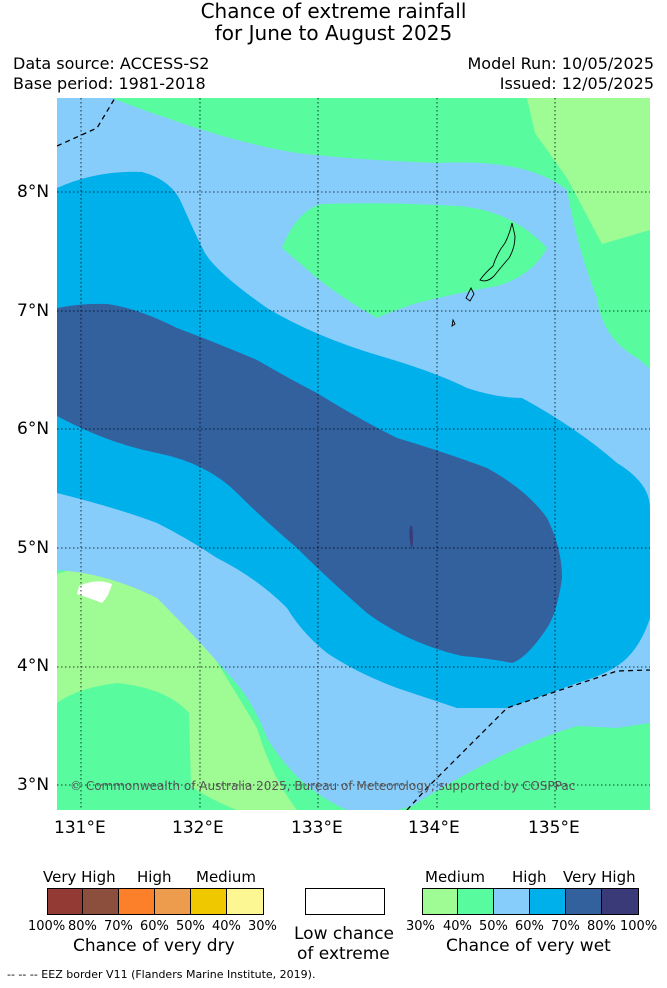 This screenshot has height=988, width=667. Describe the element at coordinates (561, 63) in the screenshot. I see `model-run: Model Run: 10/05/2025` at that location.